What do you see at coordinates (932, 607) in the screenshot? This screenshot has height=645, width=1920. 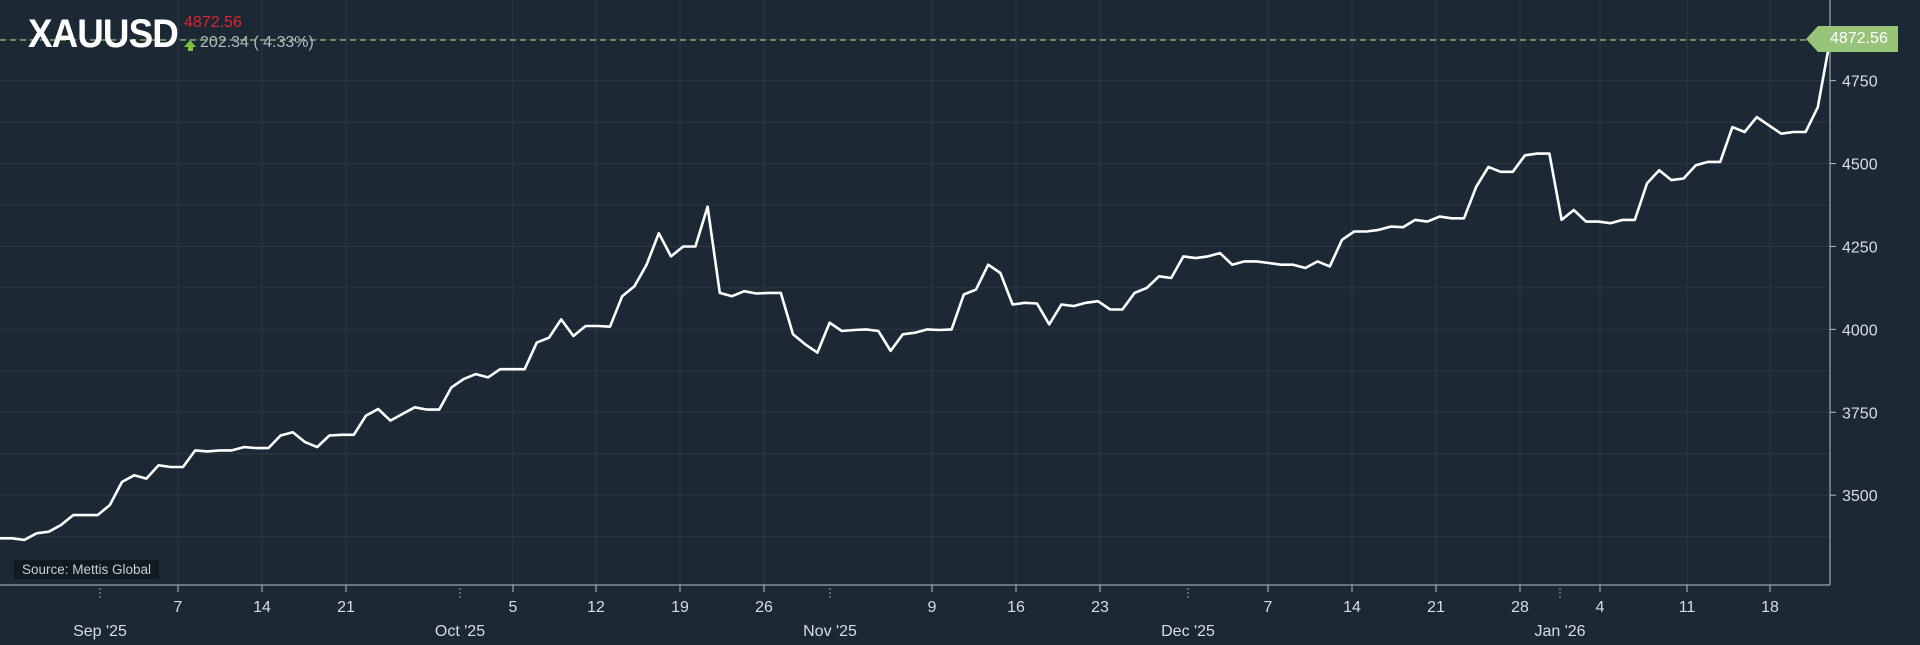 I see `x-day-label: 9` at bounding box center [932, 607].